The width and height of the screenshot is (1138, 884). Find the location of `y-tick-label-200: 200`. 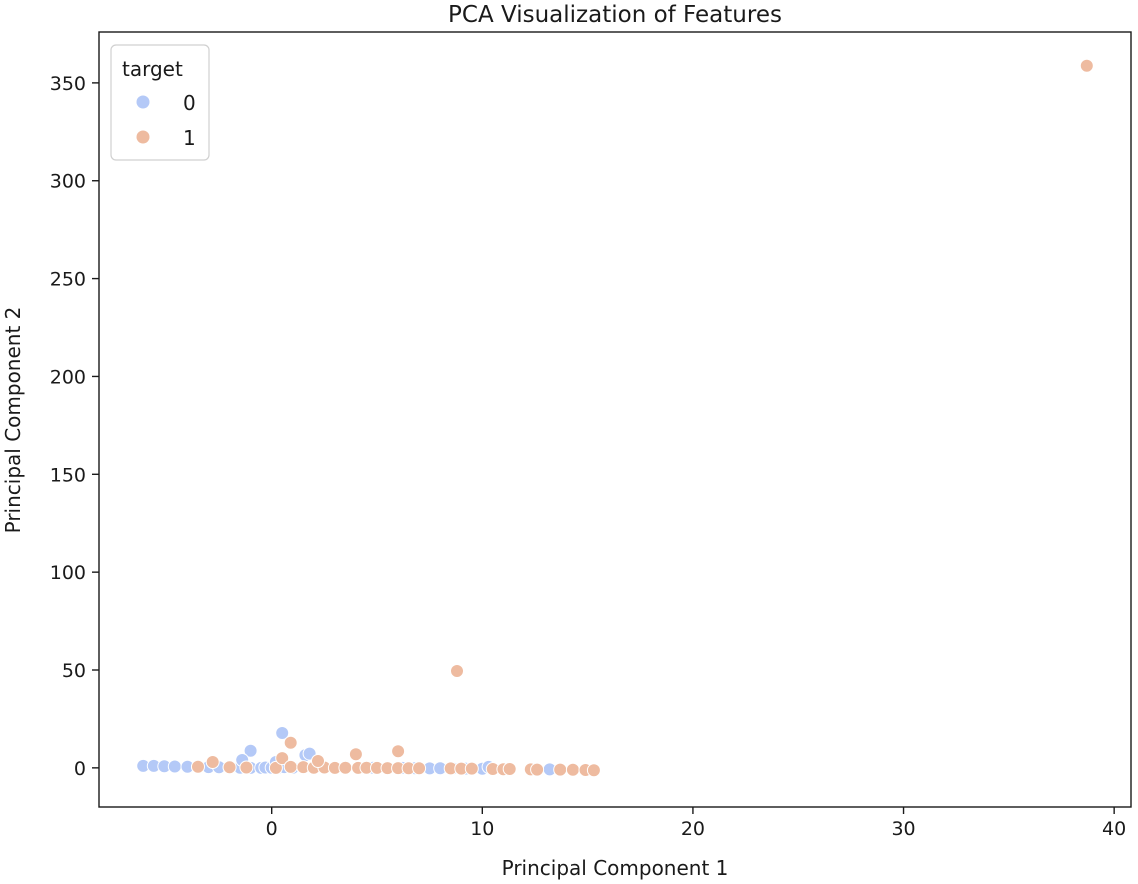

y-tick-label-200: 200 is located at coordinates (68, 377).